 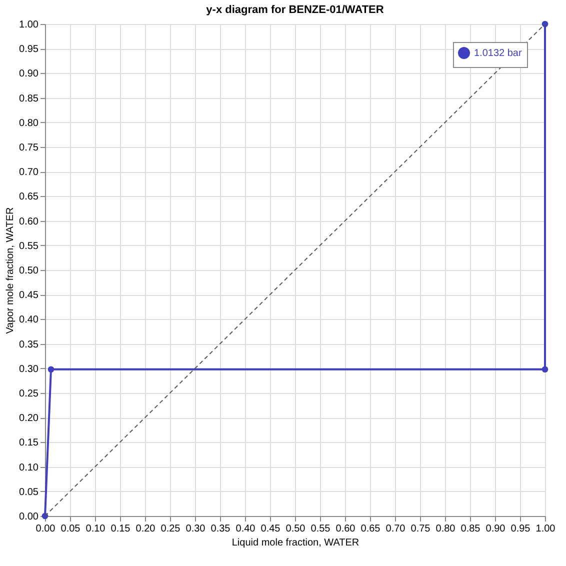 I want to click on x-tick-label: 0.70, so click(x=396, y=529).